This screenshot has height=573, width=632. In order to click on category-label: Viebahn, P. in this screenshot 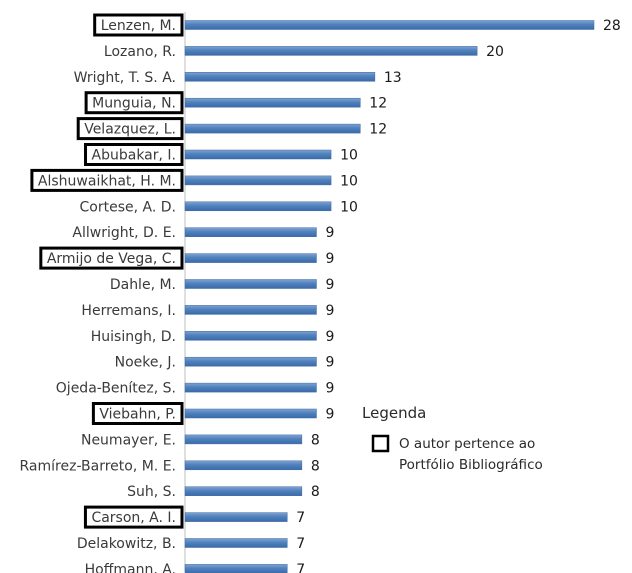, I will do `click(137, 415)`.